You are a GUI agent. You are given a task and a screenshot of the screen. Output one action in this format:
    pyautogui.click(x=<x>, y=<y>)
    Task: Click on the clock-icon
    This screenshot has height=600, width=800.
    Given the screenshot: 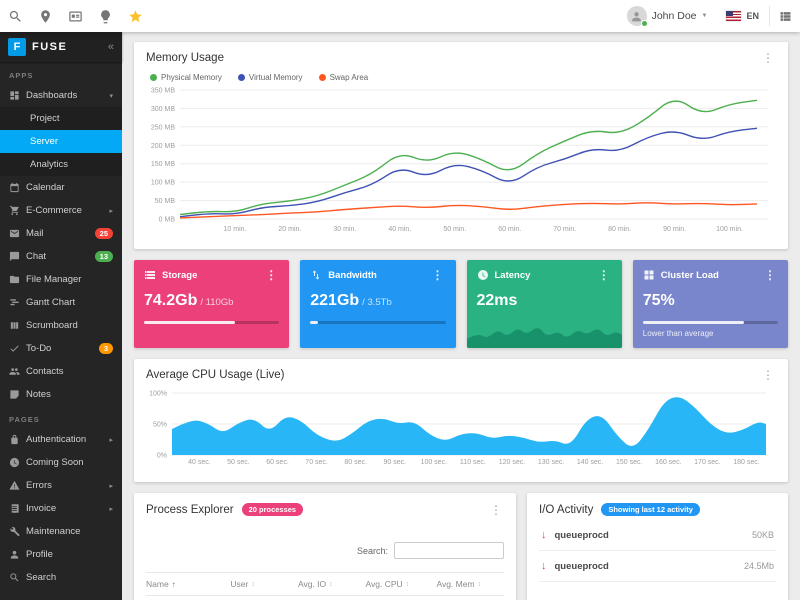 What is the action you would take?
    pyautogui.click(x=14, y=462)
    